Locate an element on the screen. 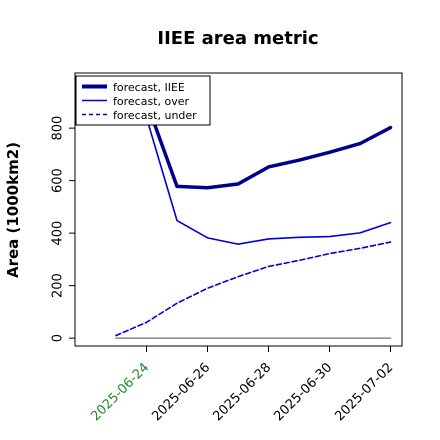 The height and width of the screenshot is (440, 440). legend-label-iiee: forecast, IIEE is located at coordinates (149, 87).